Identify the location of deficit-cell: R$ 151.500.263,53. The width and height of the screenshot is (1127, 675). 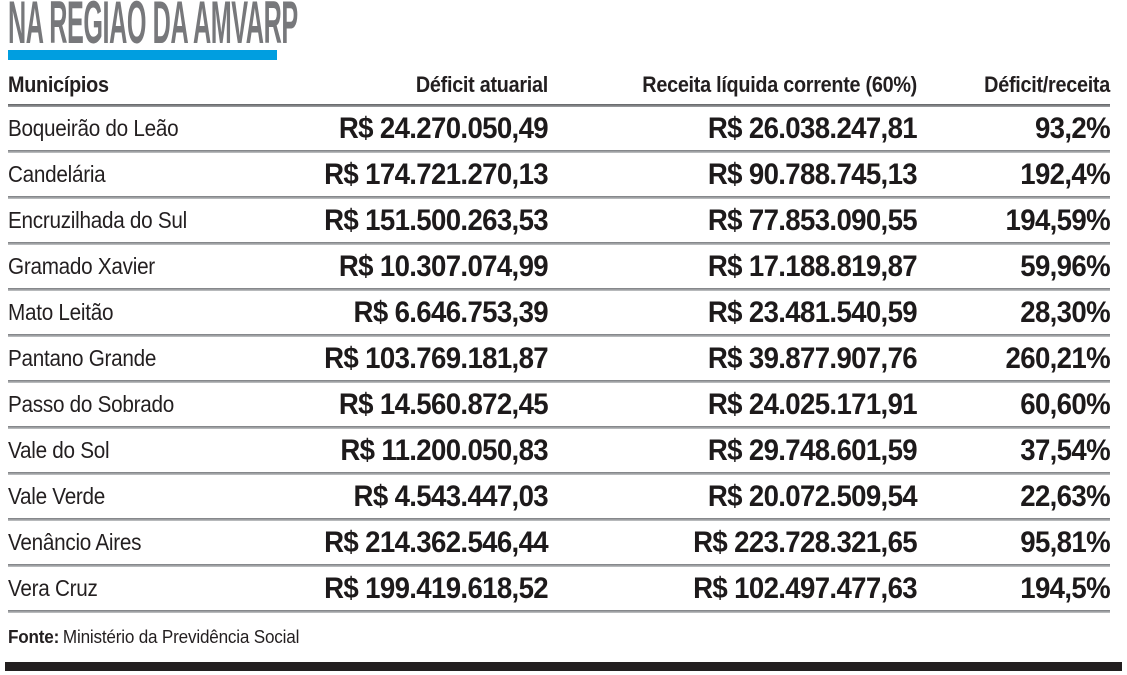
(436, 220).